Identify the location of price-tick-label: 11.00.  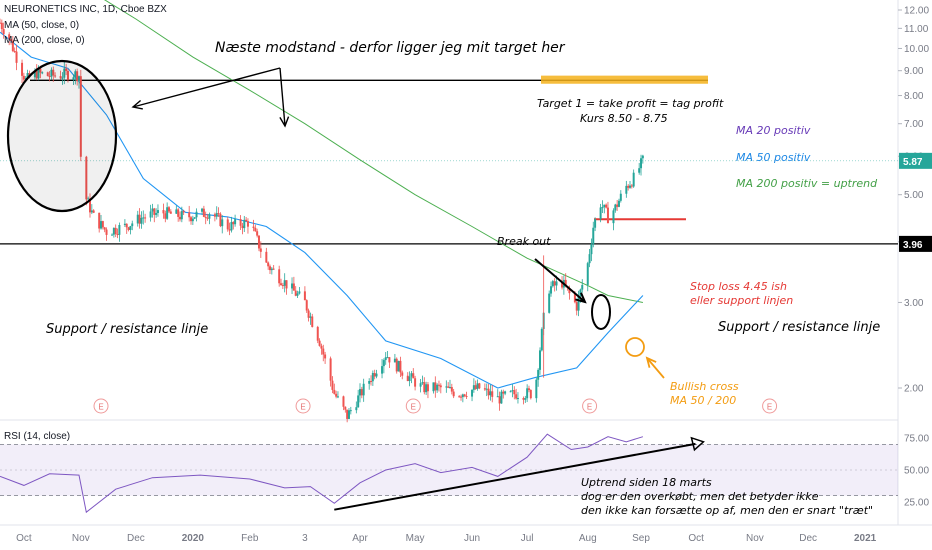
(916, 29).